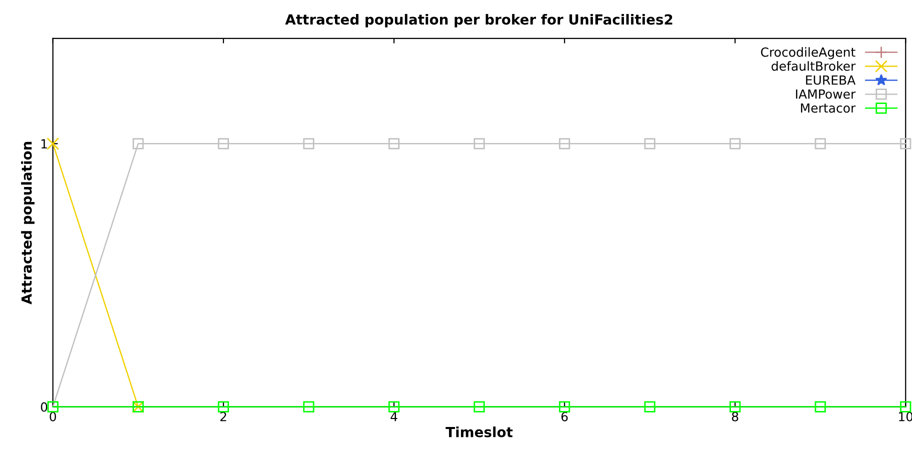  I want to click on x-tick-label: 8, so click(735, 417).